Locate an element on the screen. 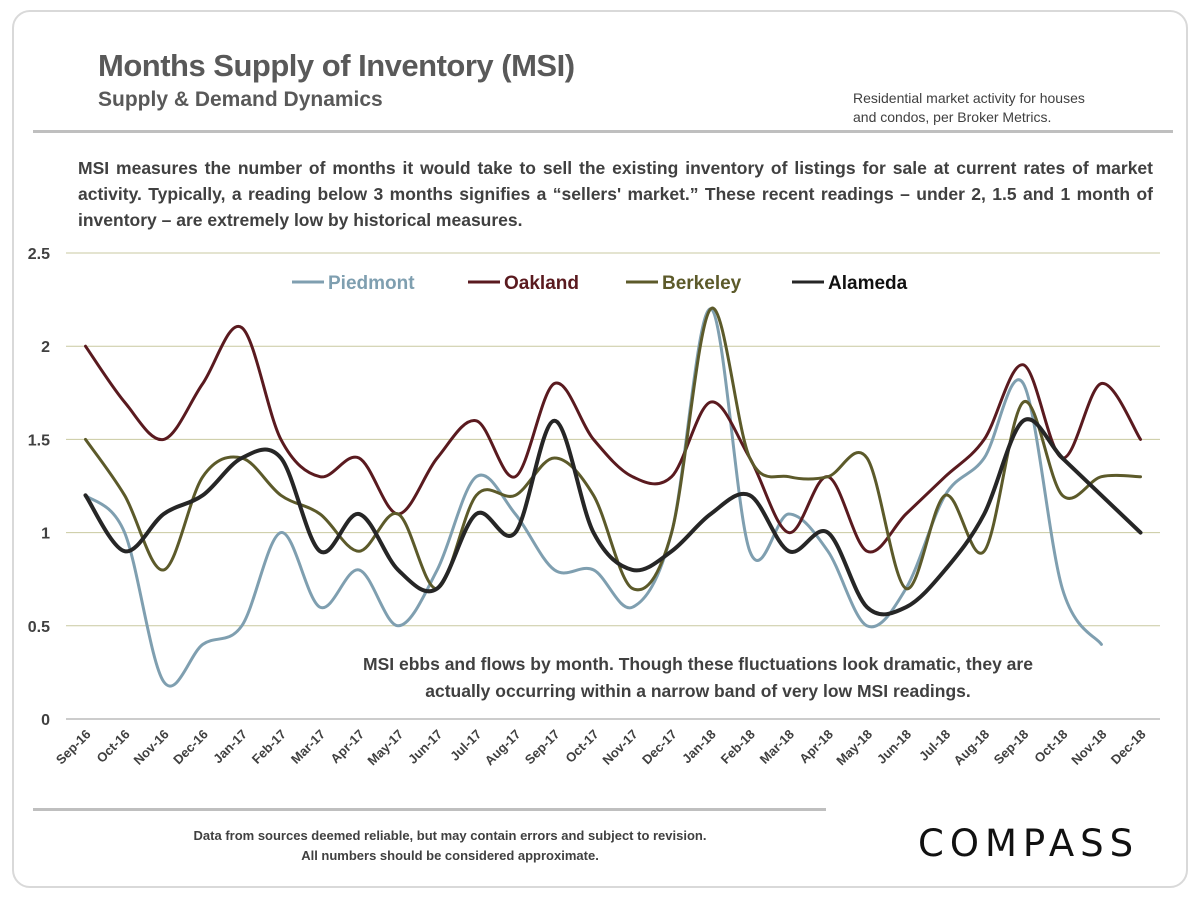 This screenshot has width=1200, height=900. x-tick-label: Sep-16 is located at coordinates (73, 747).